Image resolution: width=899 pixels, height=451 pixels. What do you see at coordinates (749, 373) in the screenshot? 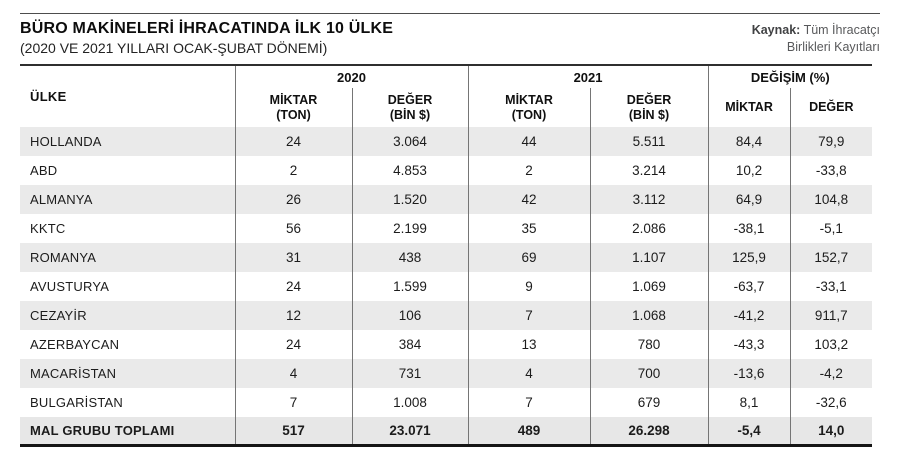
I see `value-cell: -13,6` at bounding box center [749, 373].